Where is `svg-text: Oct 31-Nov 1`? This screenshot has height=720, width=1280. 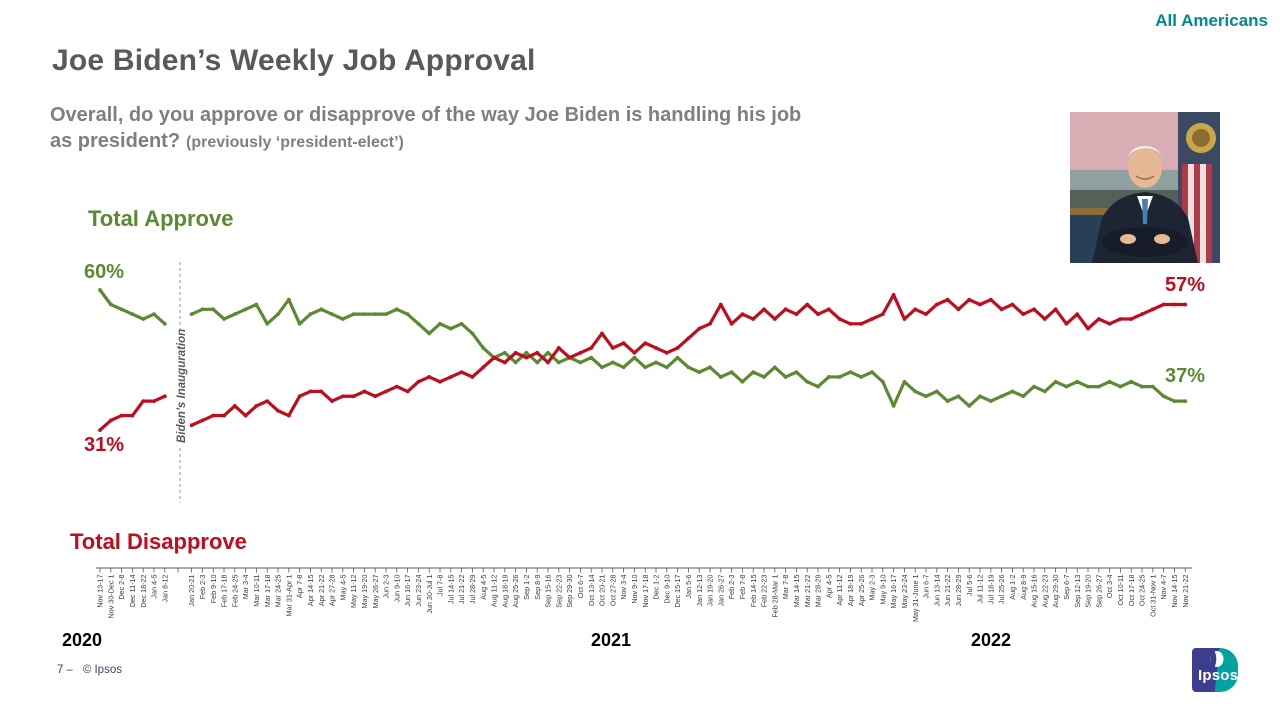
svg-text: Oct 31-Nov 1 is located at coordinates (1152, 595).